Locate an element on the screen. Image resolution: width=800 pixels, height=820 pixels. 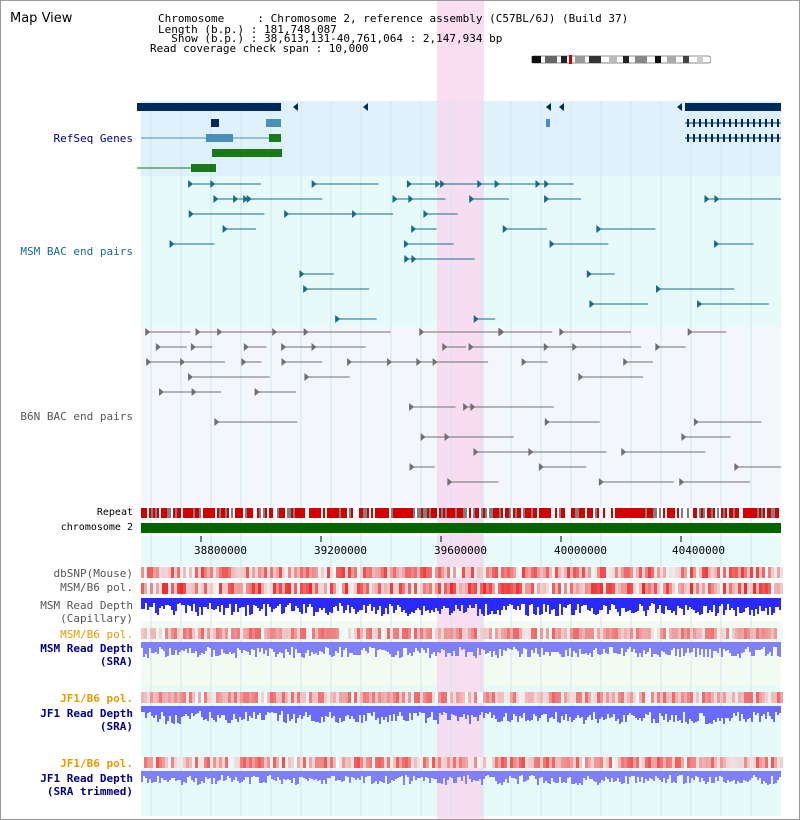
track-label-msm-bac: MSM BAC end pairs is located at coordinates (76, 251).